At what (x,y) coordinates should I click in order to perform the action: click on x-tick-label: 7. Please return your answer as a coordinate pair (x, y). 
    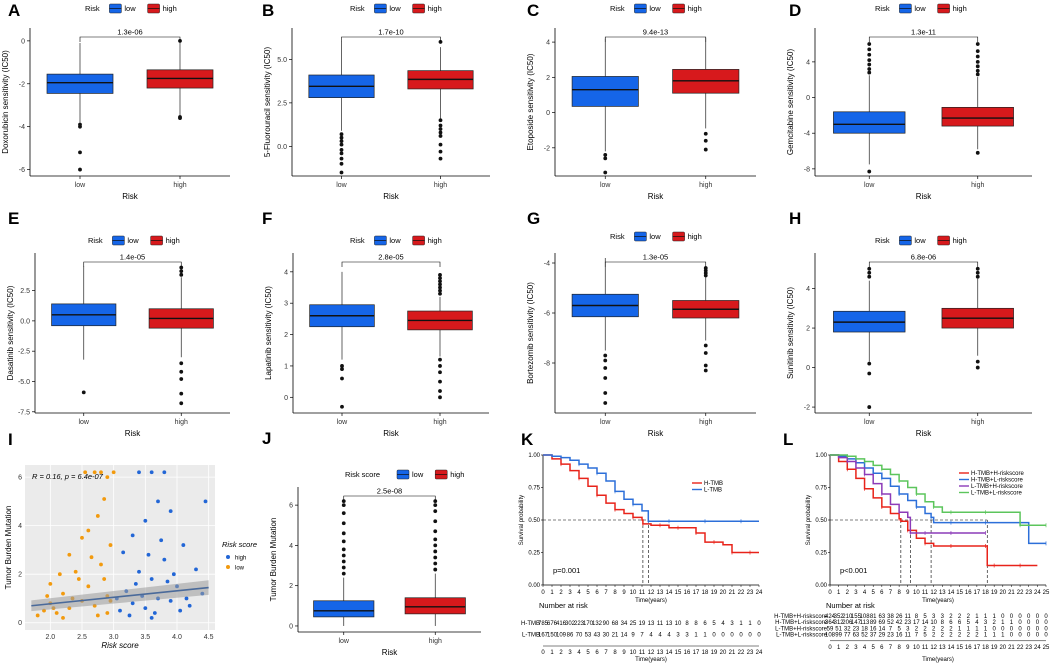
    Looking at the image, I should click on (891, 593).